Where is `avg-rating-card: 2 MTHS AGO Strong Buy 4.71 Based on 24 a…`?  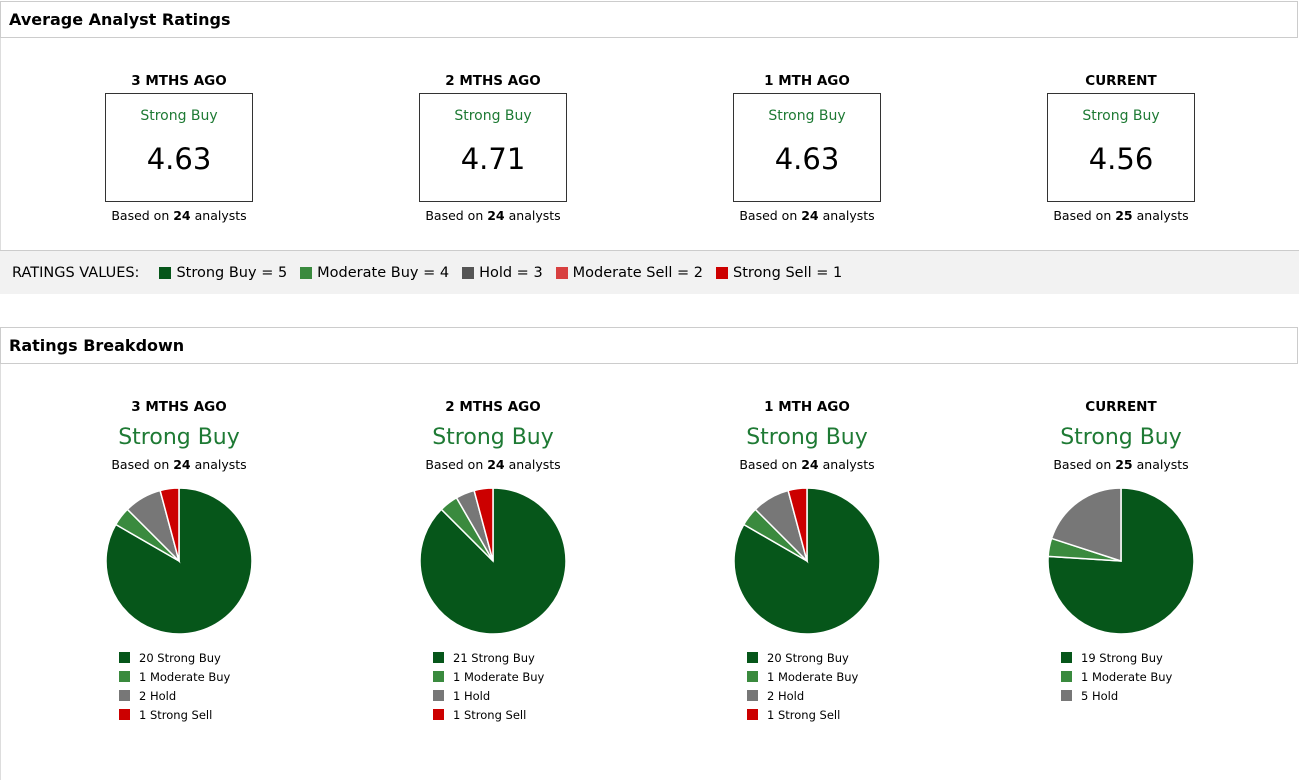 avg-rating-card: 2 MTHS AGO Strong Buy 4.71 Based on 24 a… is located at coordinates (493, 148).